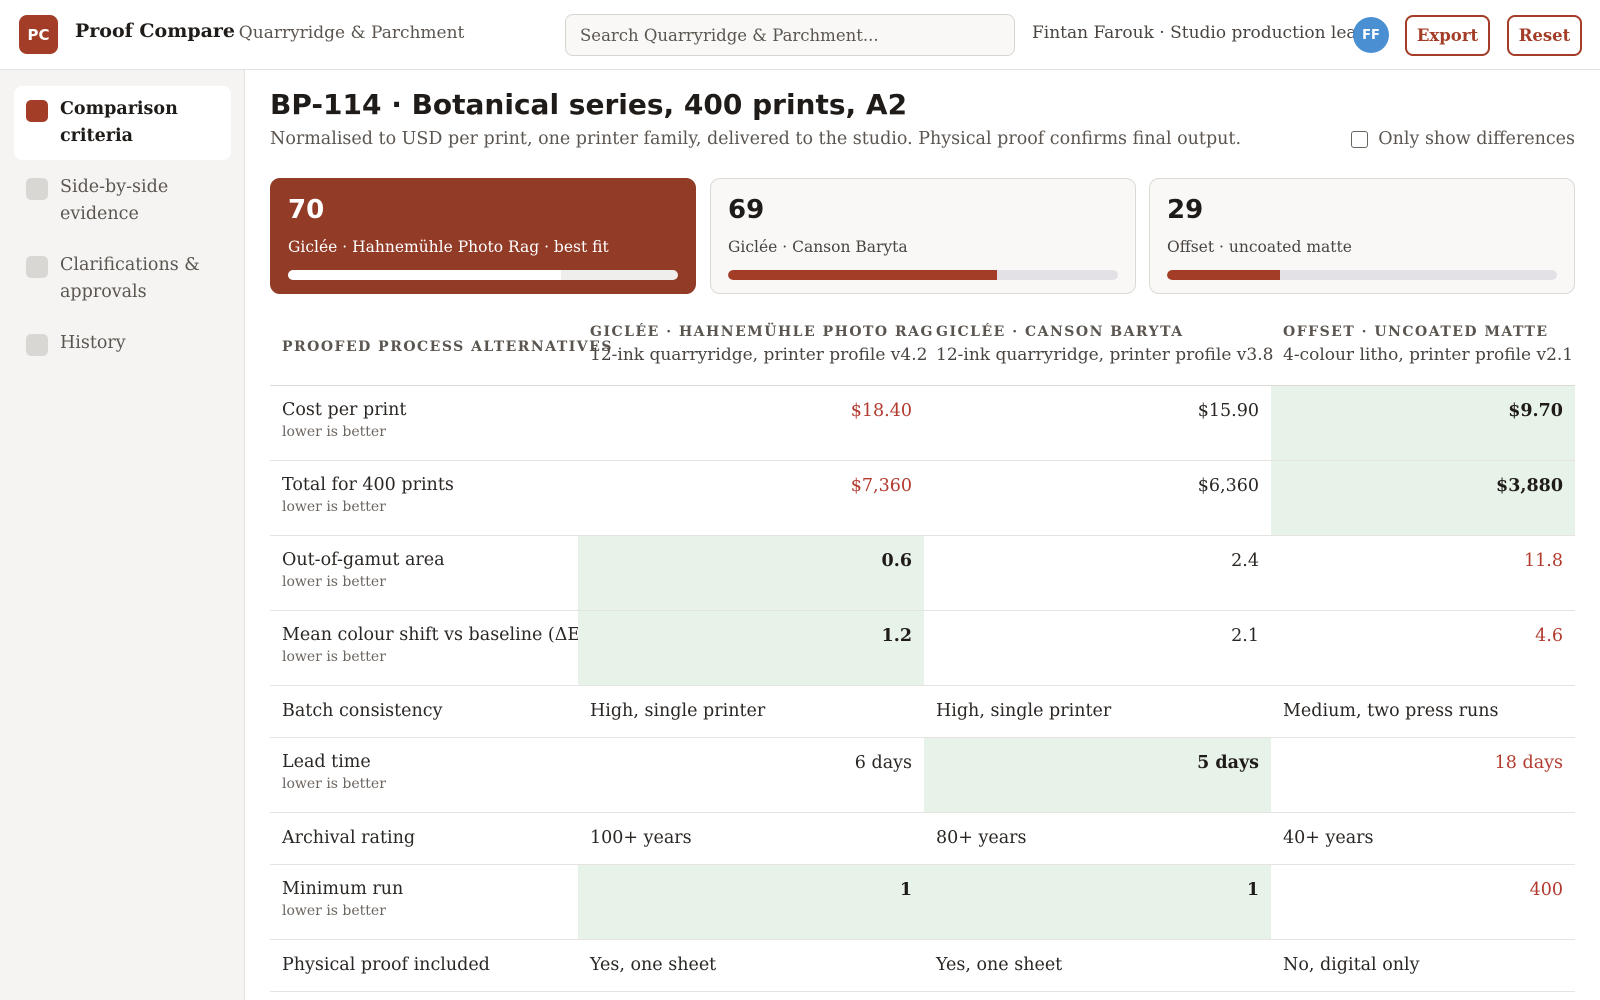 This screenshot has width=1600, height=1000. I want to click on table-row-minimum-run: Minimum run lower is better 1 1 400, so click(922, 902).